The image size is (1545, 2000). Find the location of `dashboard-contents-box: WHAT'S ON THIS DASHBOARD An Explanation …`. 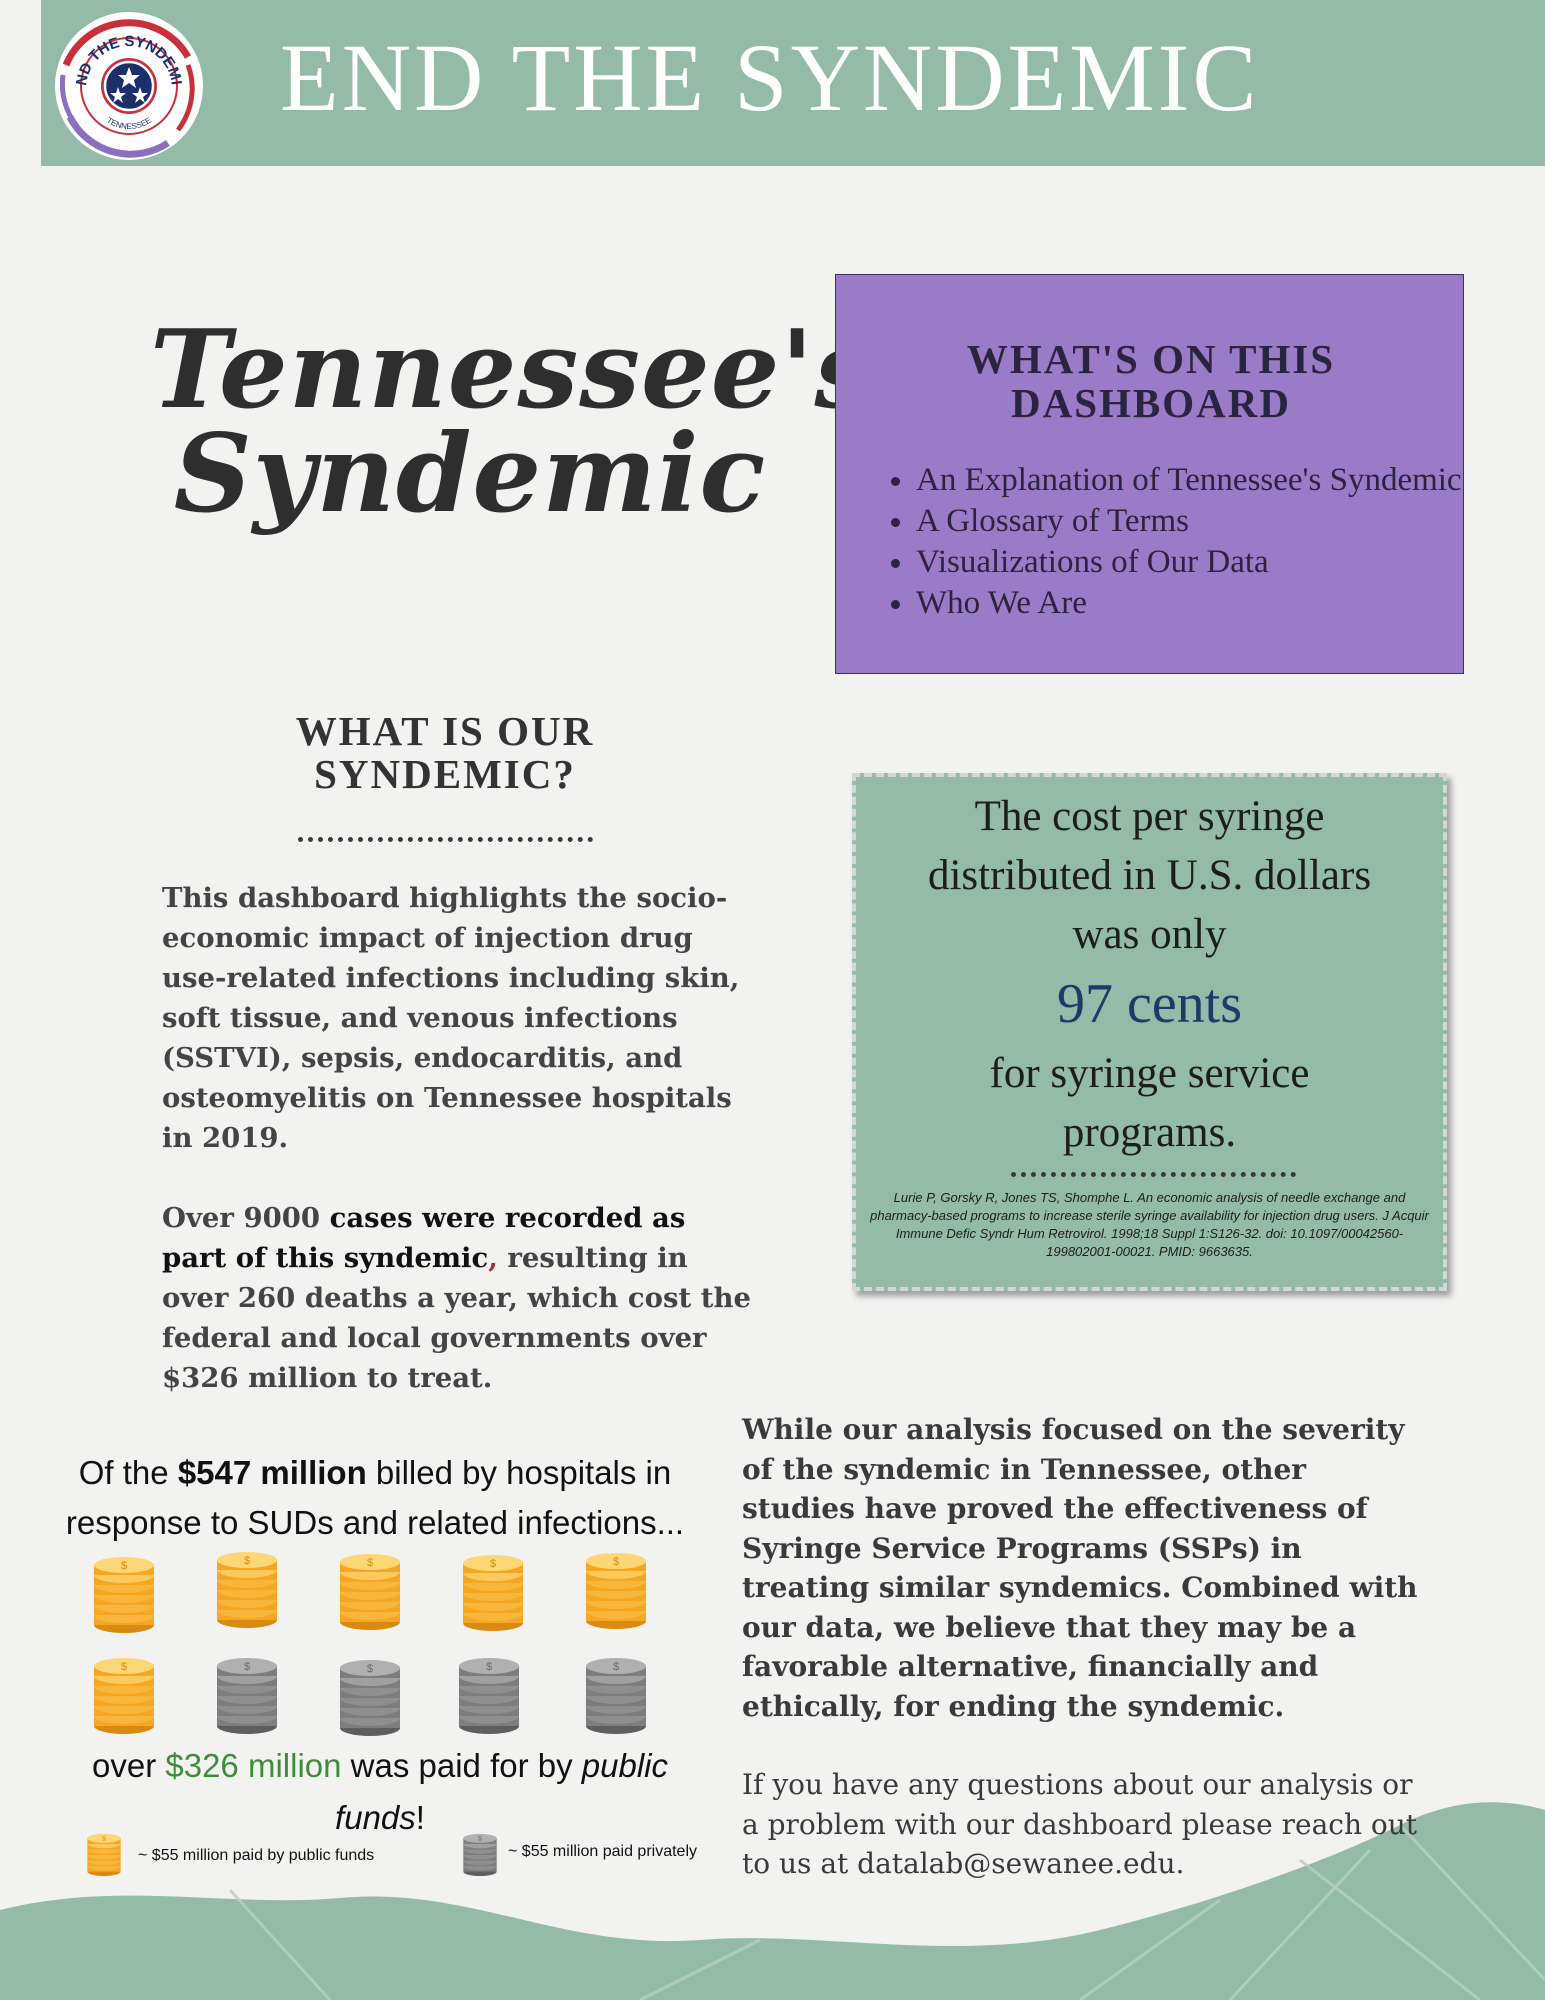

dashboard-contents-box: WHAT'S ON THIS DASHBOARD An Explanation … is located at coordinates (1149, 474).